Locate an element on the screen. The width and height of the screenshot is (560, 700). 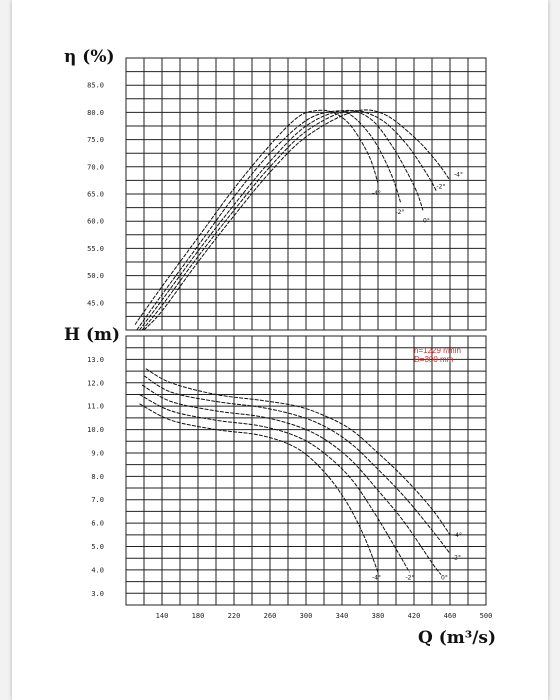
x-tick-label: 180 is located at coordinates (198, 616).